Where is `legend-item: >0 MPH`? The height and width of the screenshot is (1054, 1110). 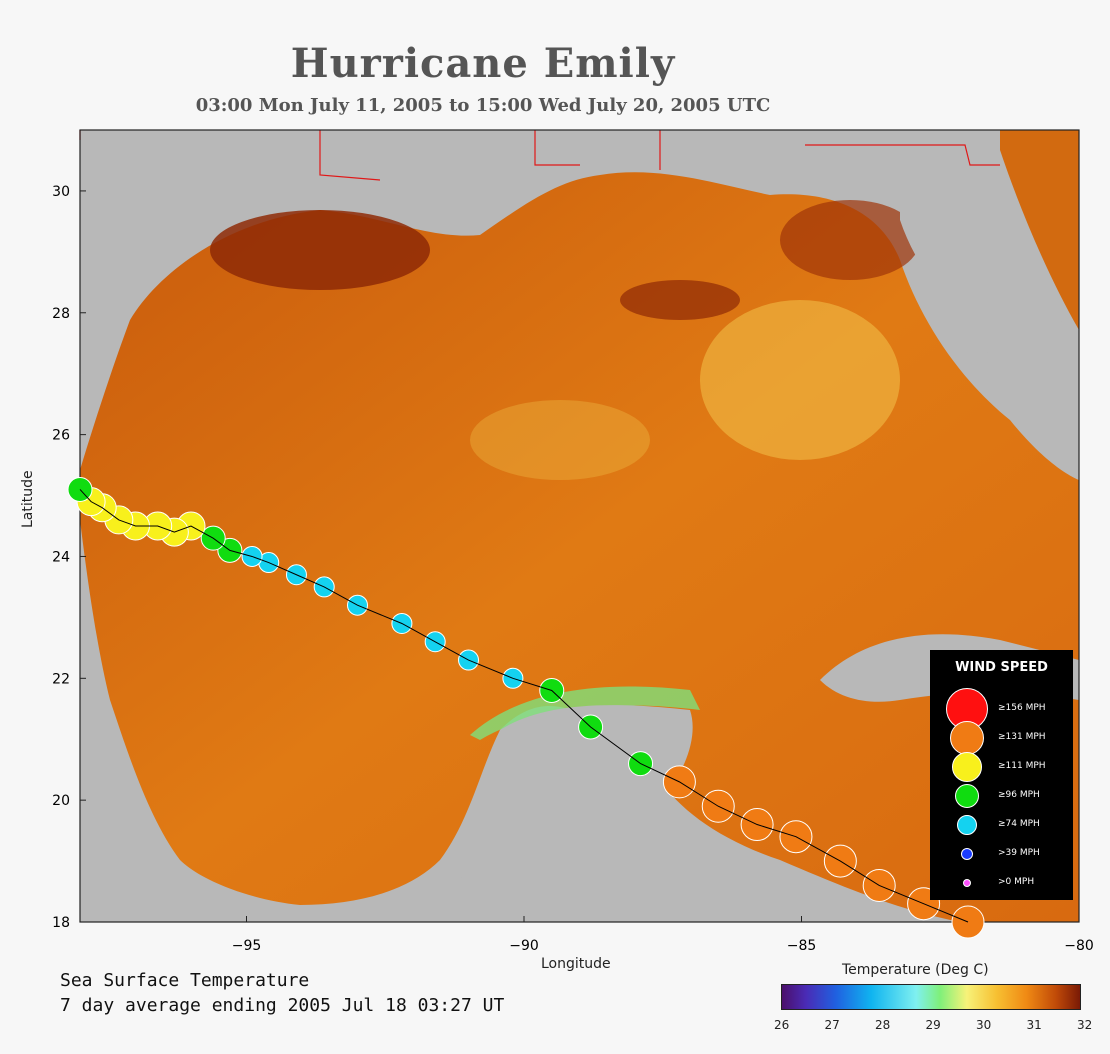 legend-item: >0 MPH is located at coordinates (1001, 882).